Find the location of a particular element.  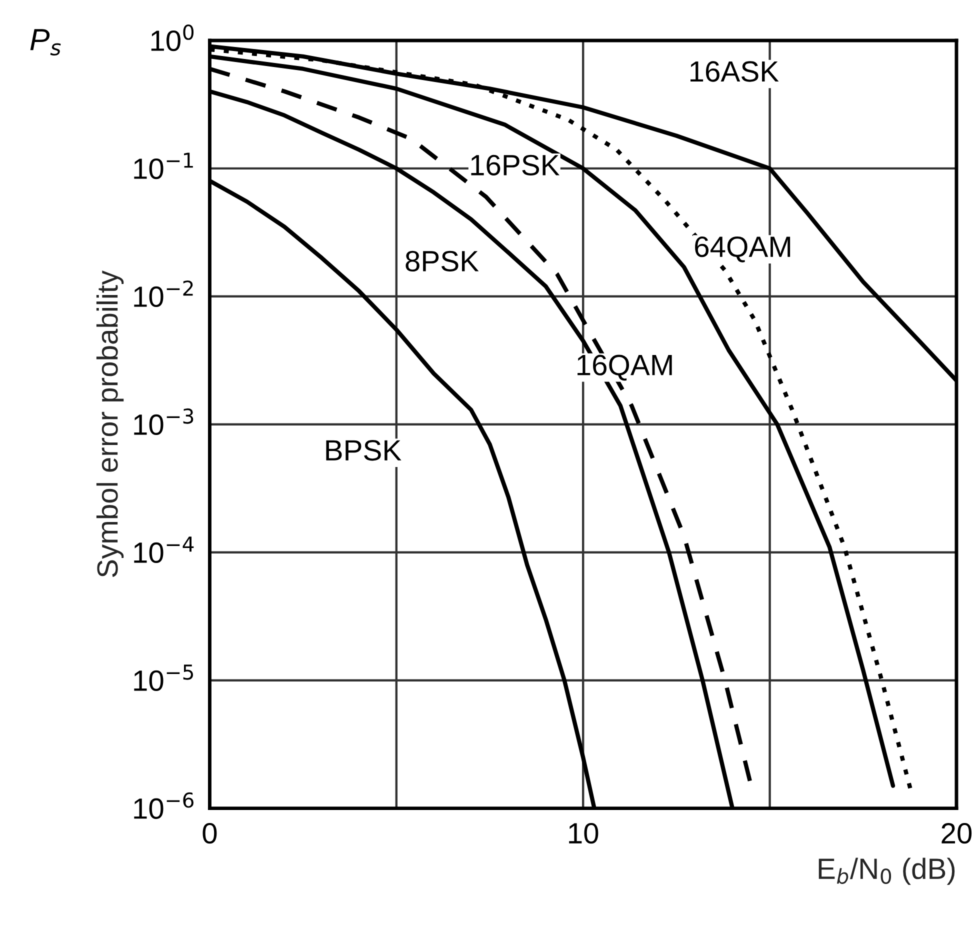

series-label: 8PSK is located at coordinates (442, 261).